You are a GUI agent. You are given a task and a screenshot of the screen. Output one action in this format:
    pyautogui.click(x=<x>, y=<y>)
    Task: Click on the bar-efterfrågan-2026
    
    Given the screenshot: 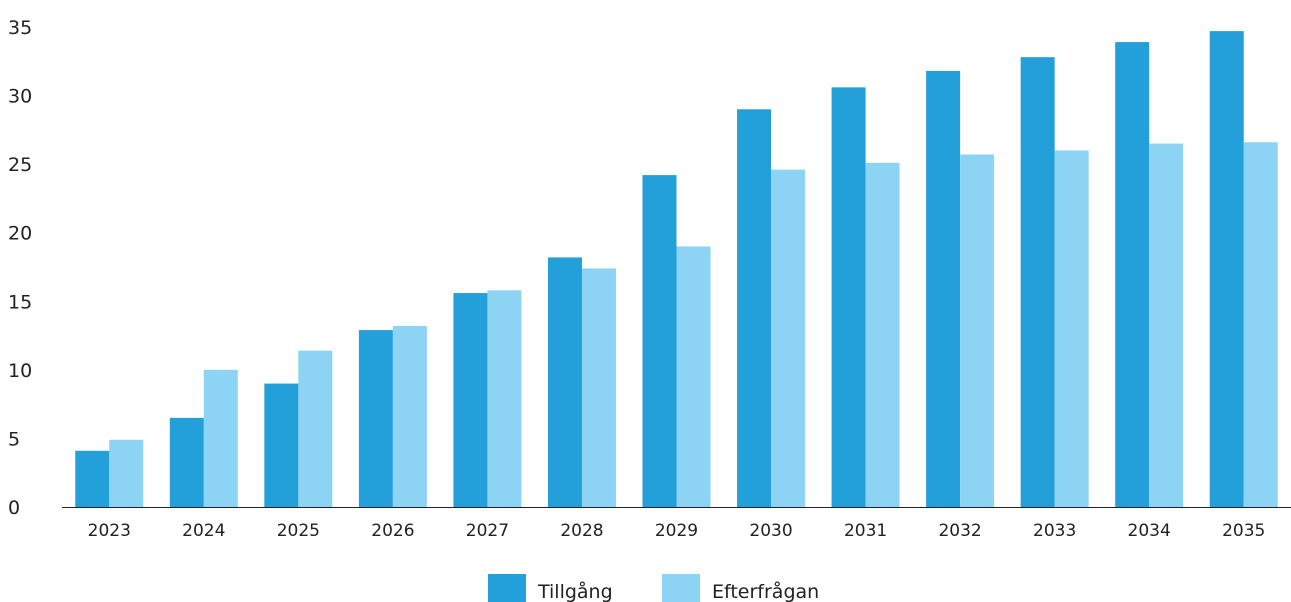 What is the action you would take?
    pyautogui.click(x=409, y=416)
    